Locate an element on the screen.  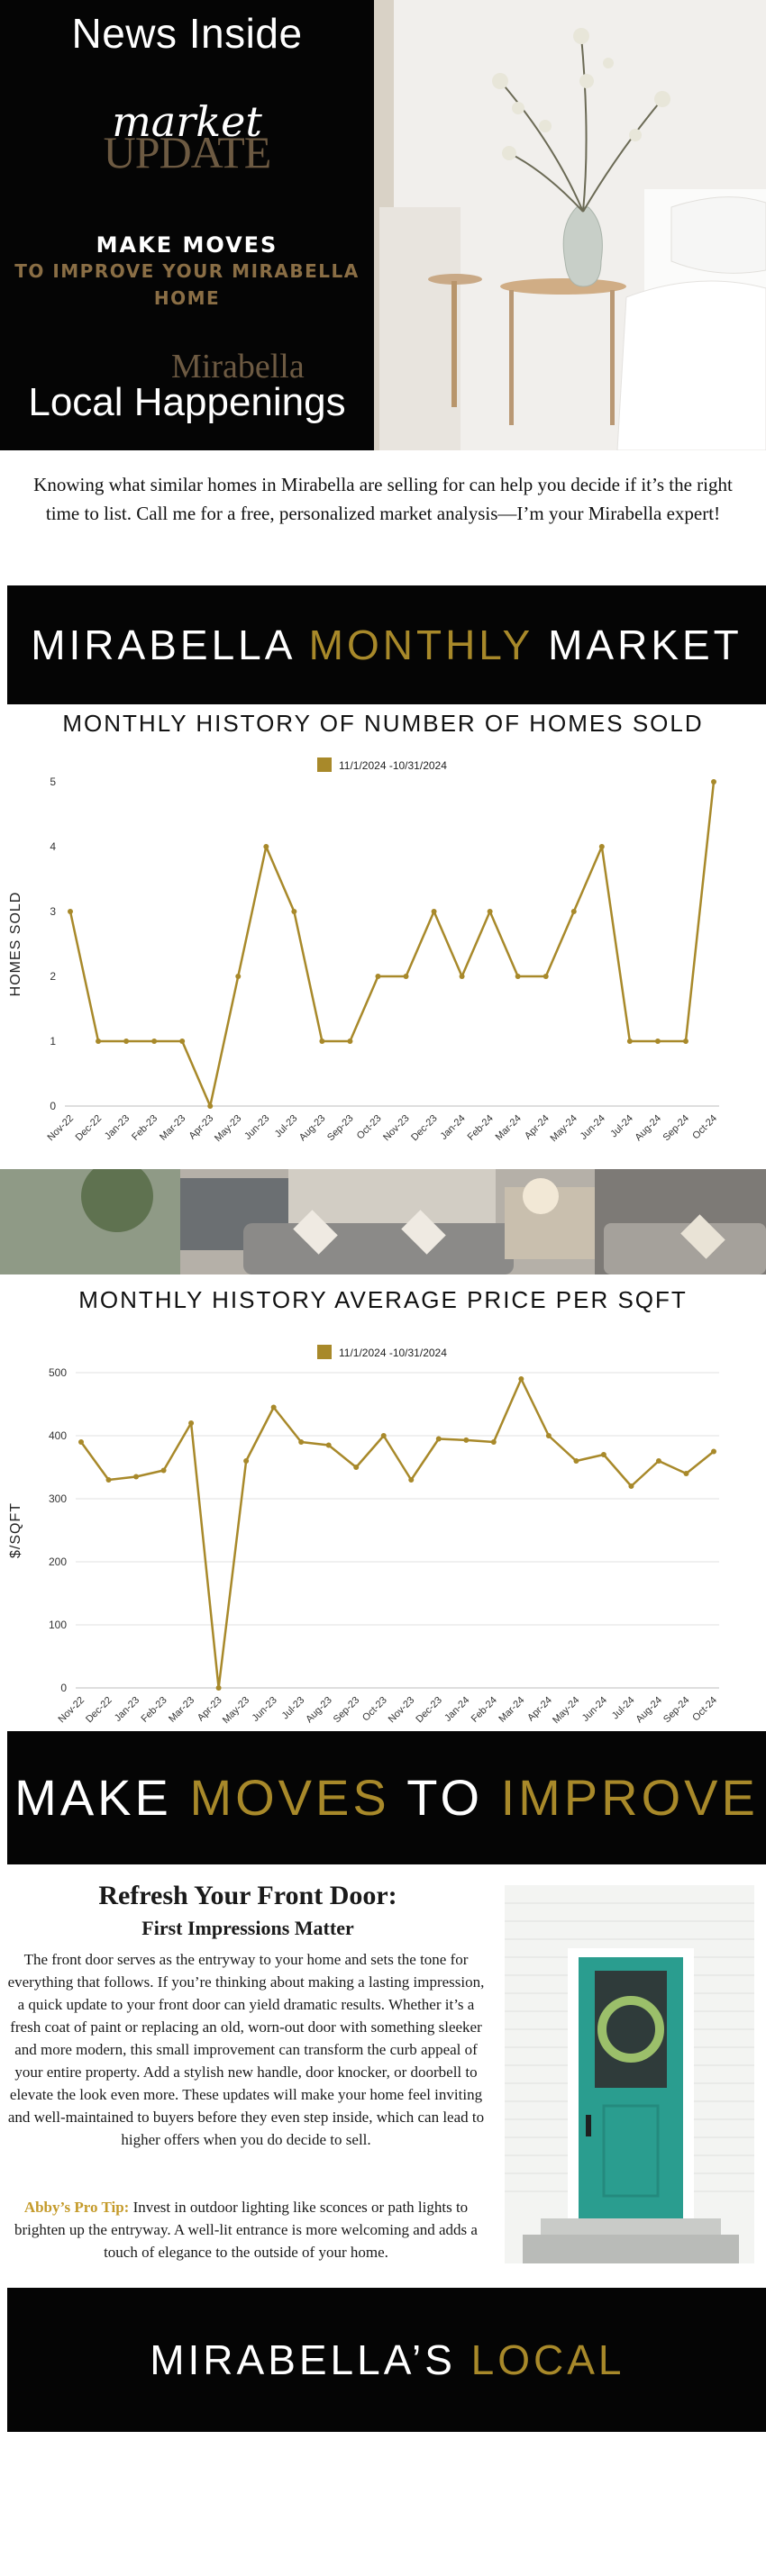
mirabella-label: Mirabella is located at coordinates (238, 366).